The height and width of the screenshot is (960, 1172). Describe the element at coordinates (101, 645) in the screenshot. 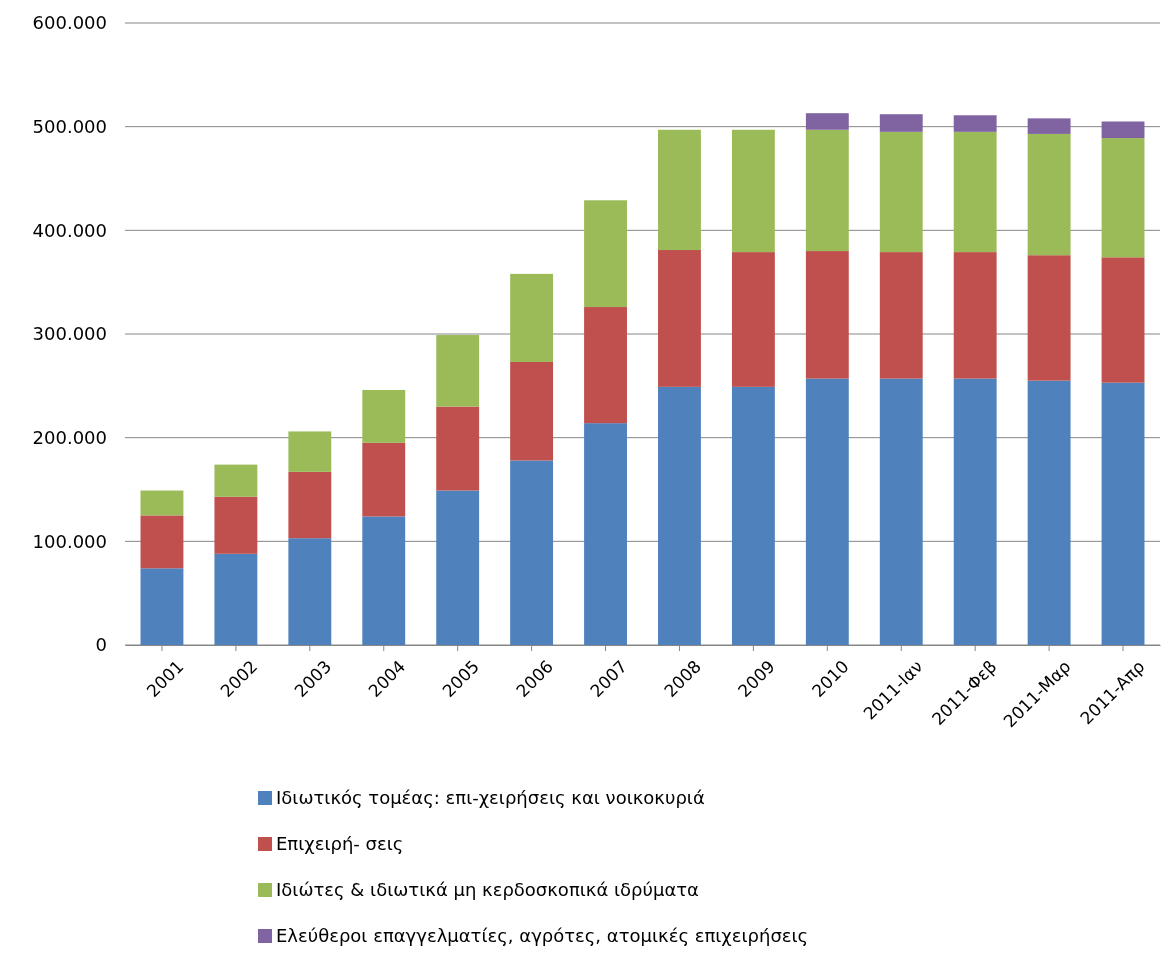

I see `y-tick-label: 0` at that location.